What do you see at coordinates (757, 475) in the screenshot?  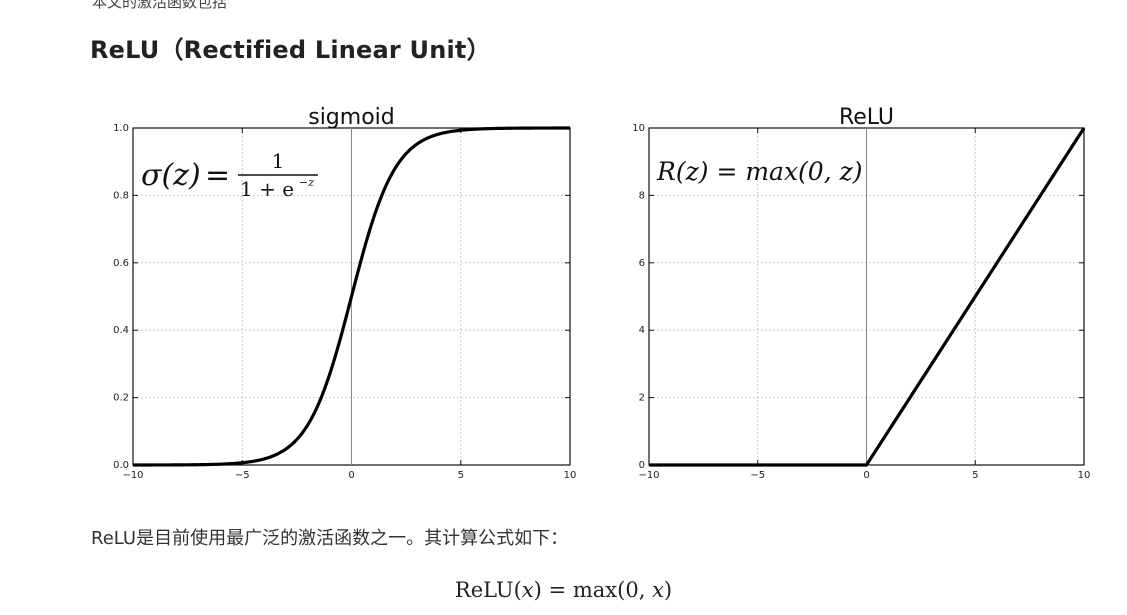 I see `chart1-x-tick-label-1: −5` at bounding box center [757, 475].